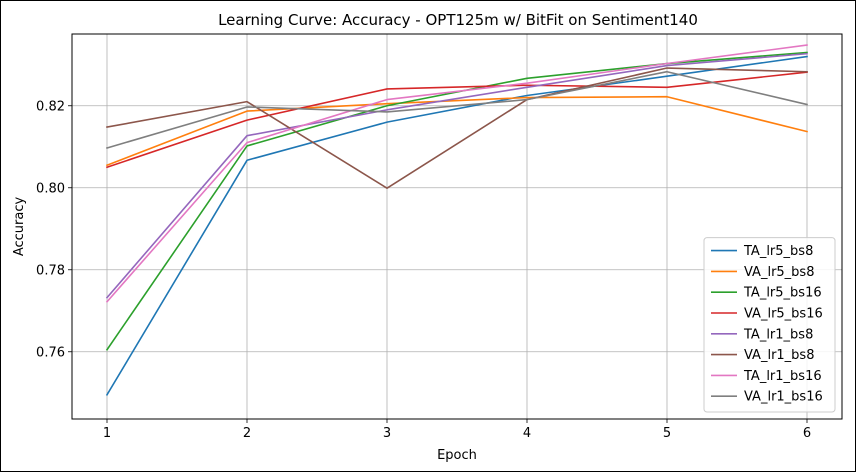  Describe the element at coordinates (456, 131) in the screenshot. I see `series-line-va-lr5-bs8` at that location.